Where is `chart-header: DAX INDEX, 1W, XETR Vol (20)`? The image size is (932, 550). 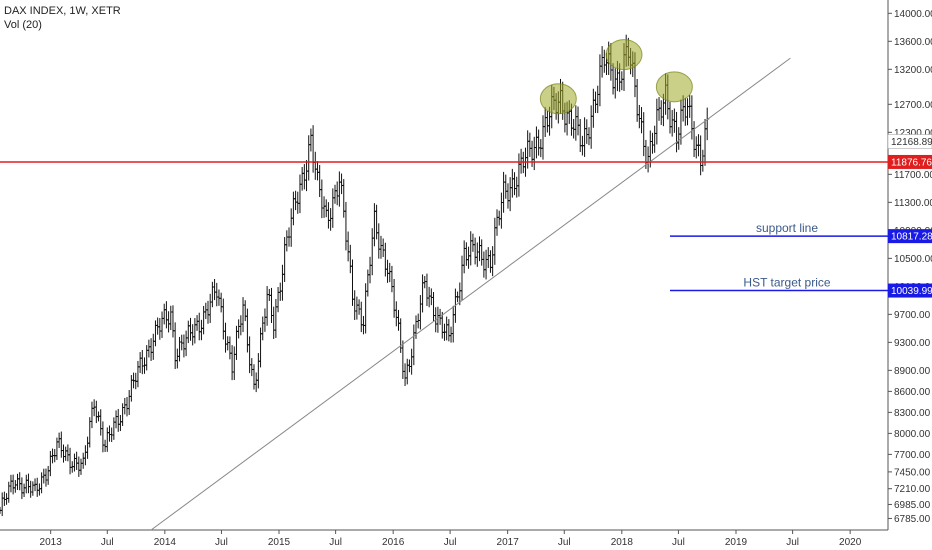
chart-header: DAX INDEX, 1W, XETR Vol (20) is located at coordinates (62, 18).